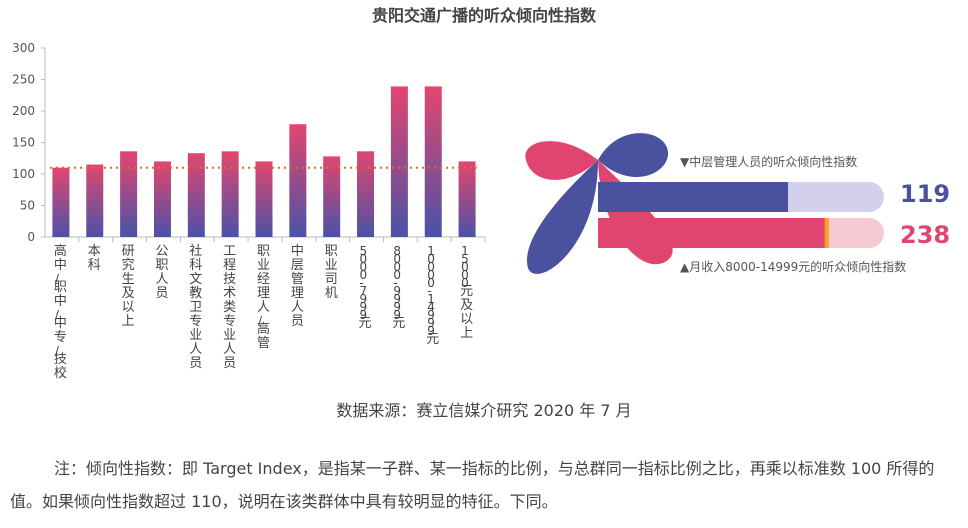 This screenshot has width=968, height=528. What do you see at coordinates (365, 287) in the screenshot?
I see `x-tick-label: 5 0 0 0 -7 9 9 9 元` at bounding box center [365, 287].